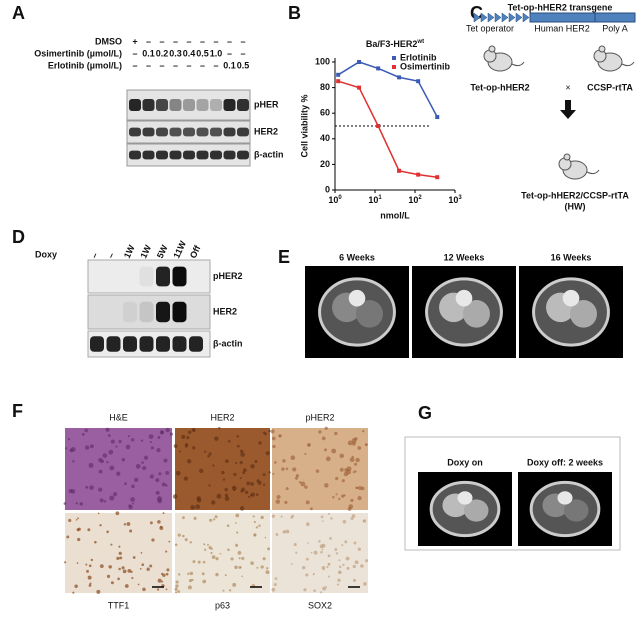  I want to click on y-tick-label: 40, so click(325, 138).